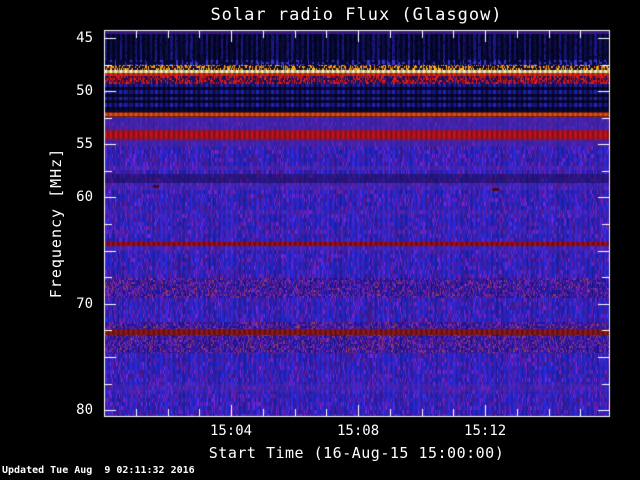 The width and height of the screenshot is (640, 480). What do you see at coordinates (84, 197) in the screenshot?
I see `y-tick-label: 60` at bounding box center [84, 197].